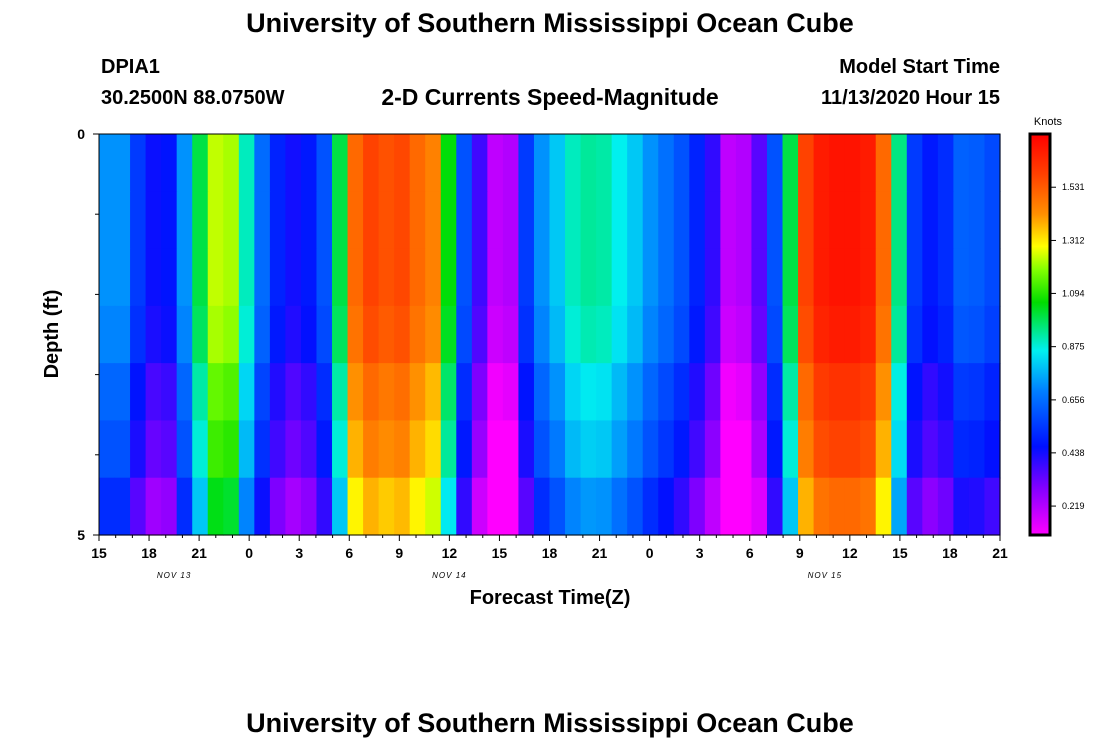 This screenshot has height=750, width=1100. What do you see at coordinates (99, 553) in the screenshot?
I see `x-tick-label: 15` at bounding box center [99, 553].